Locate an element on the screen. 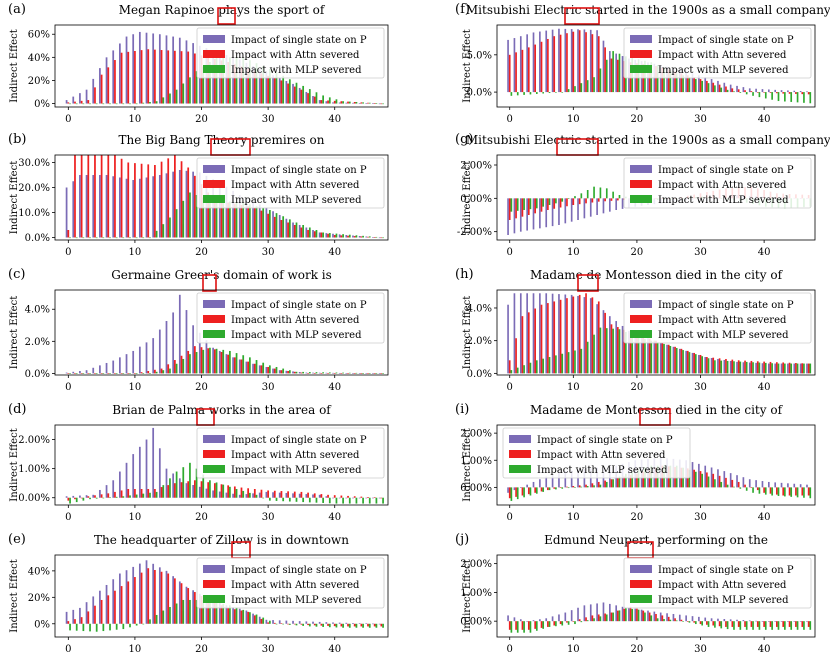 The width and height of the screenshot is (830, 659). x-tick-label: 0 is located at coordinates (510, 517).